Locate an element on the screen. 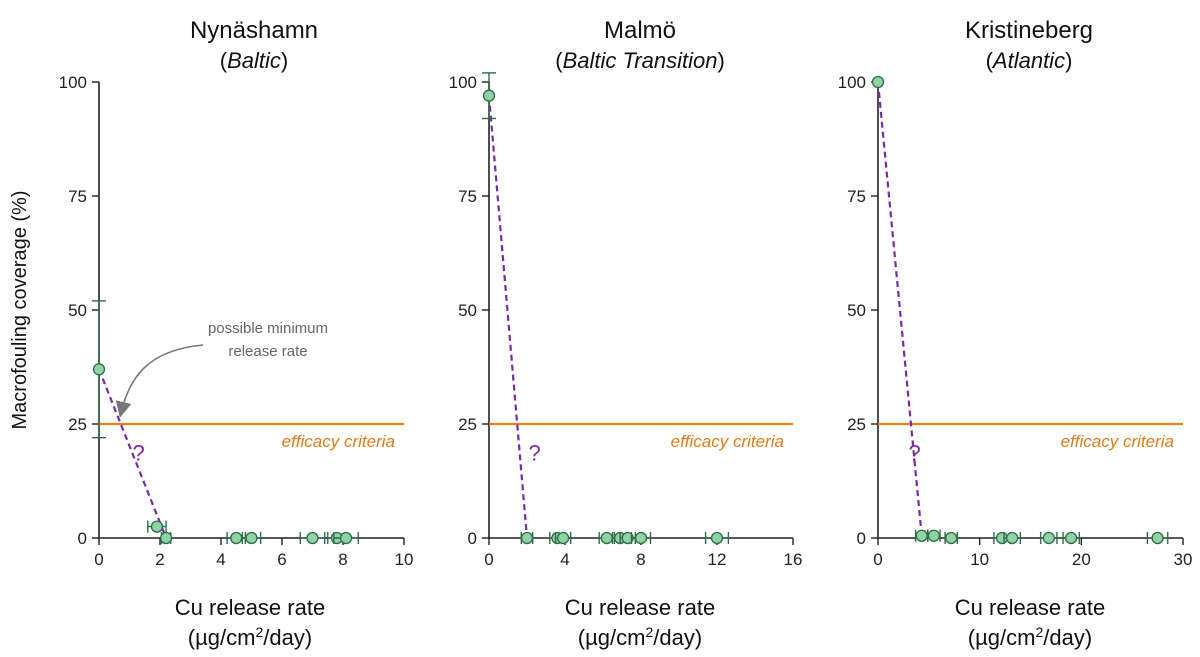 Image resolution: width=1200 pixels, height=657 pixels. y-axis-label: Macrofouling coverage (%) is located at coordinates (20, 310).